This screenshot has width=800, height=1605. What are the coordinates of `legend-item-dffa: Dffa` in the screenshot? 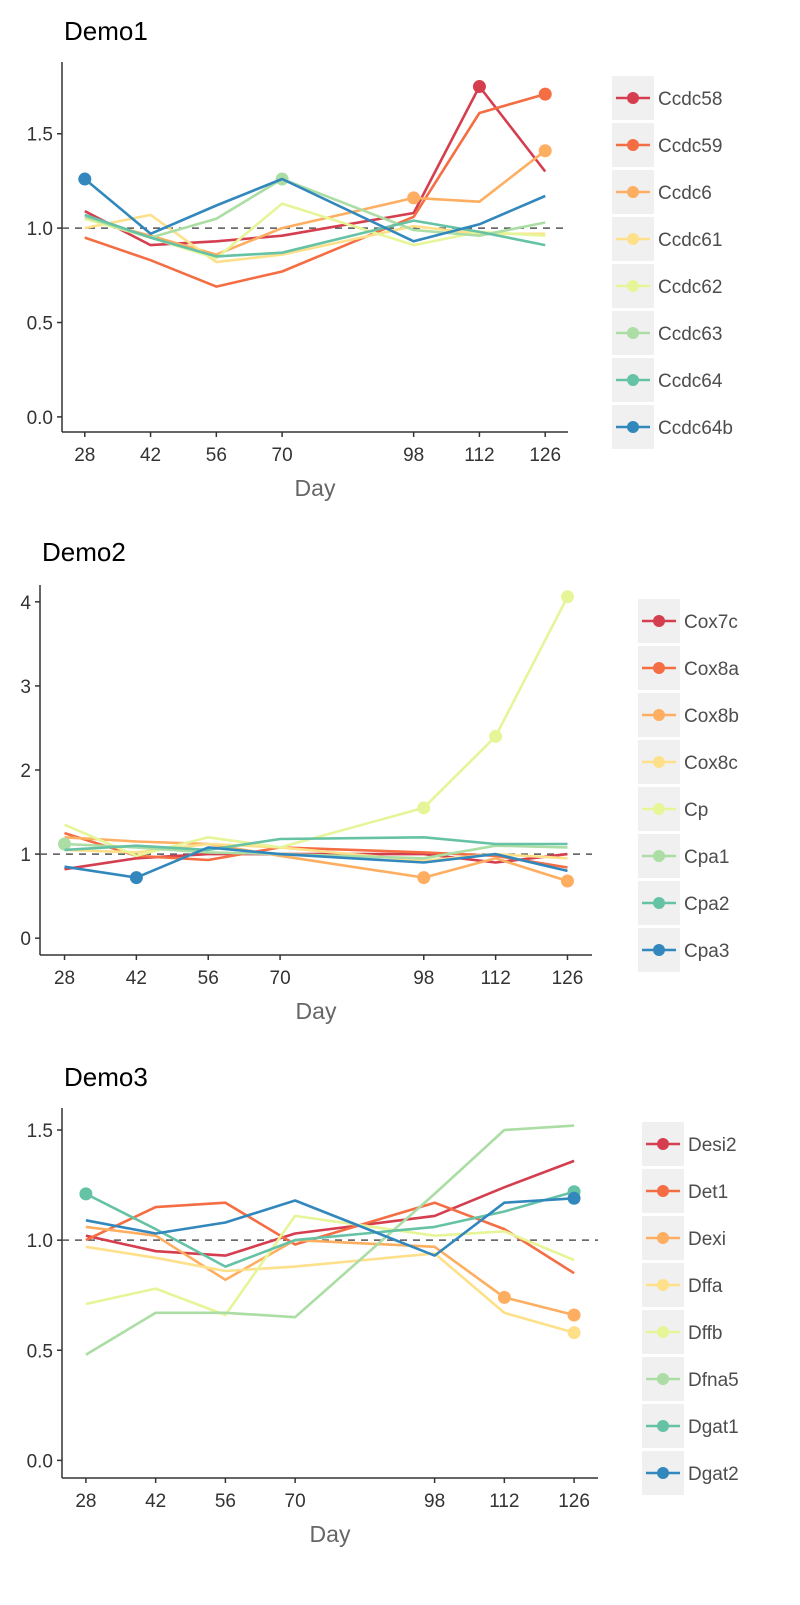 It's located at (682, 1285).